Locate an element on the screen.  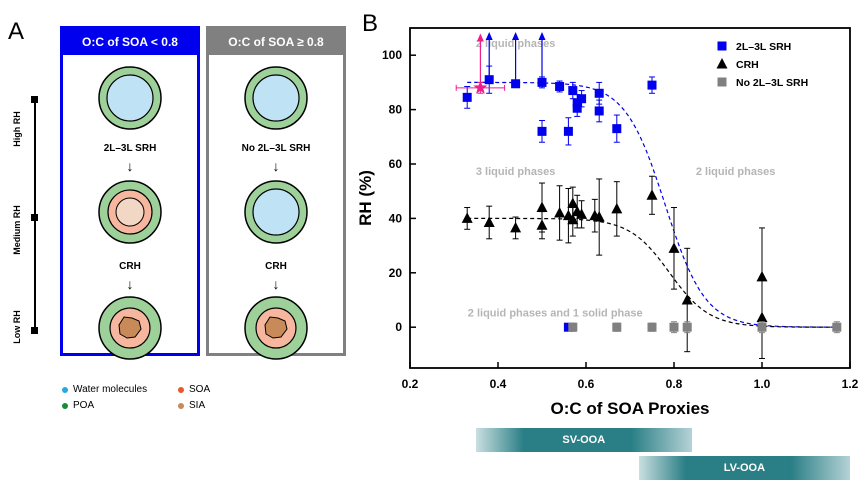
rh-axis-tick-medium is located at coordinates (34, 217).